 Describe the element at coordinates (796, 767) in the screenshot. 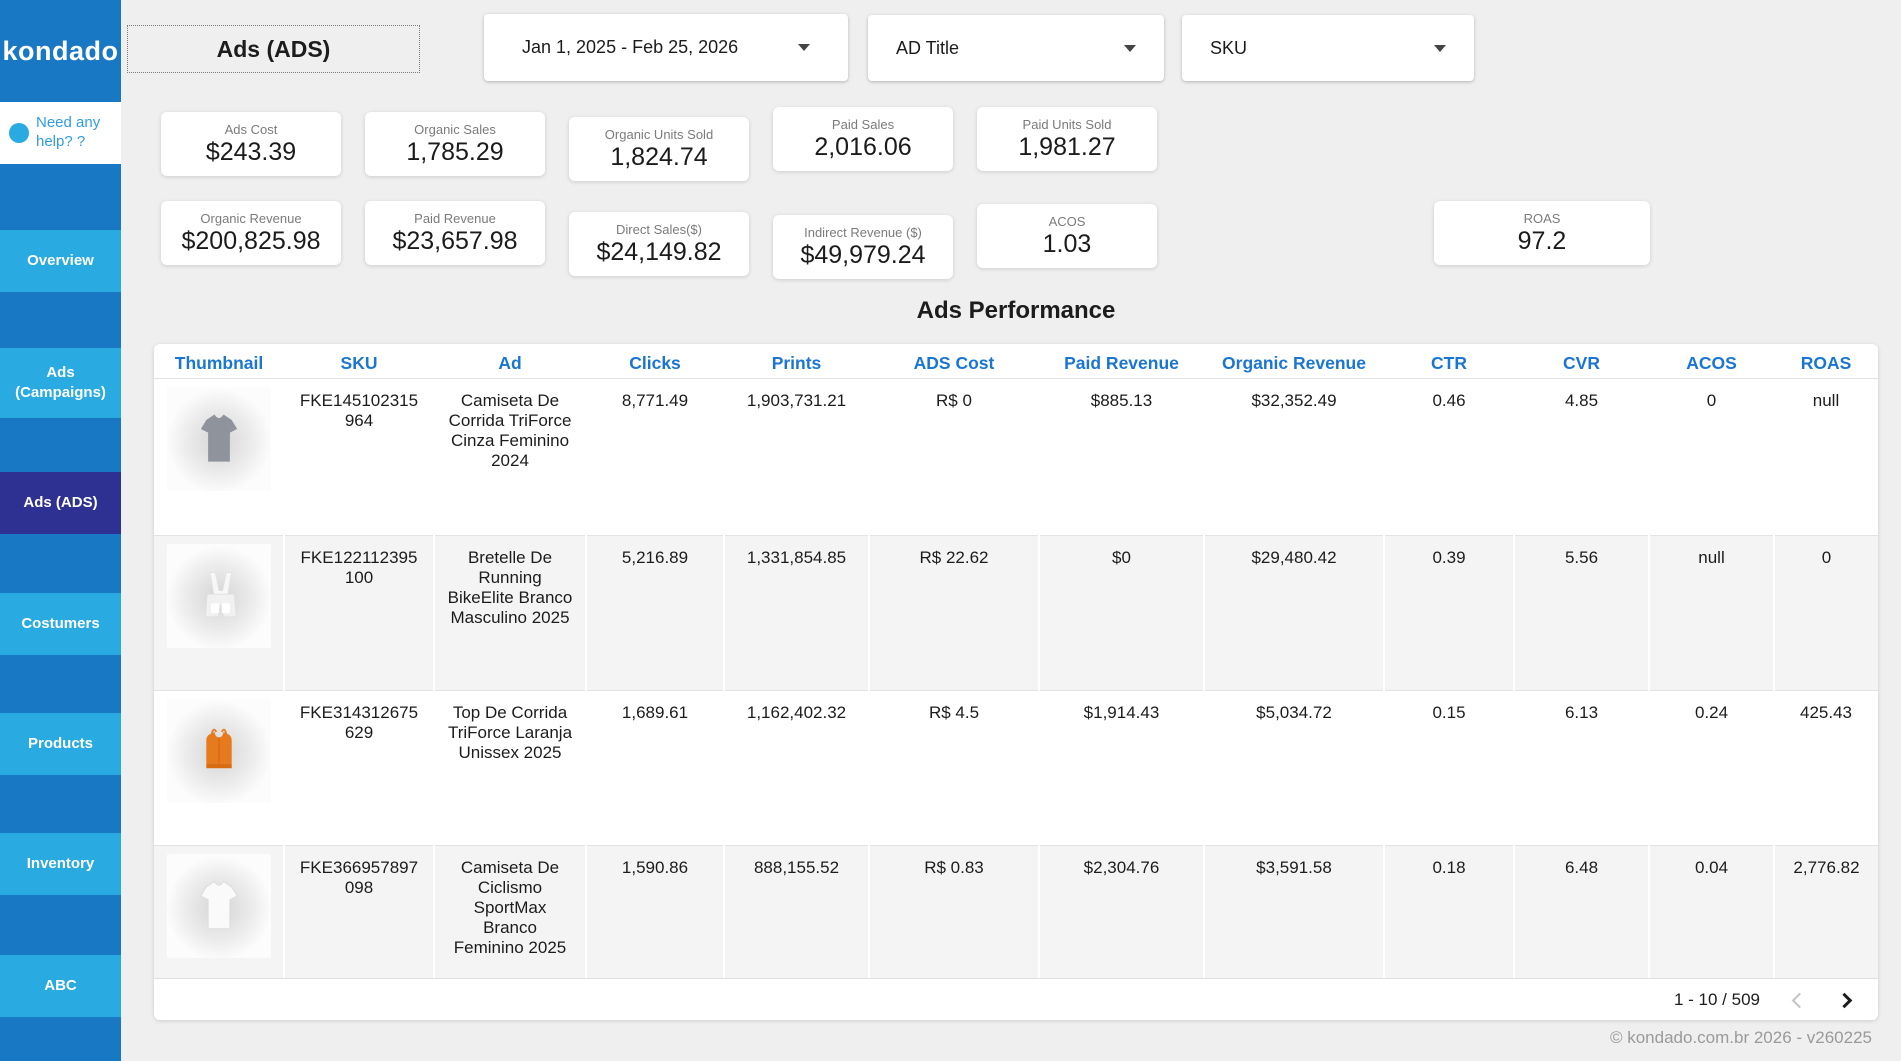

I see `cell-prints: 1,162,402.32` at that location.